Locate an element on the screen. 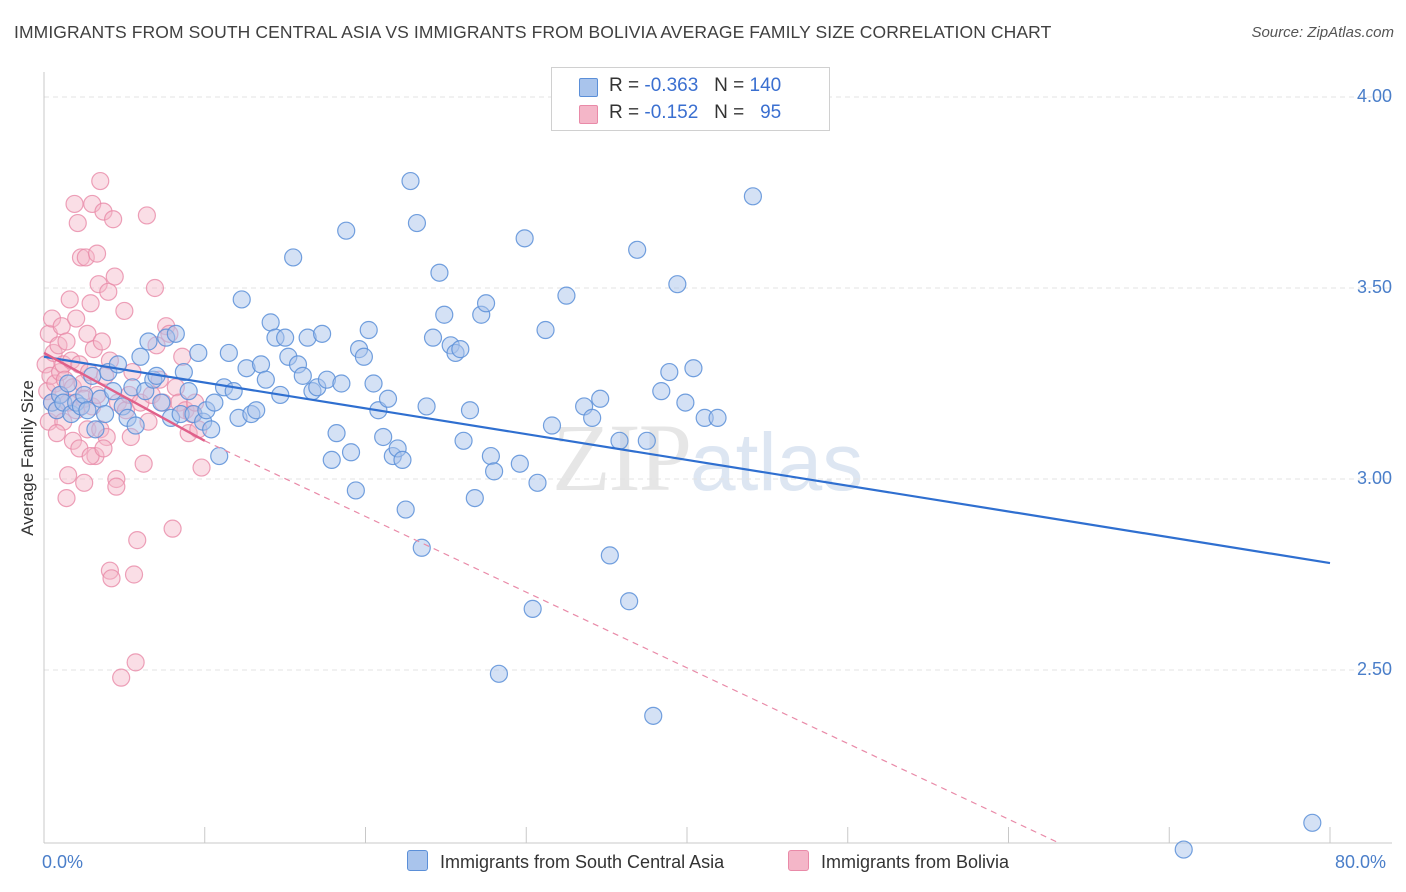 The width and height of the screenshot is (1406, 892). y-tick-label: 3.50 is located at coordinates (1374, 287).